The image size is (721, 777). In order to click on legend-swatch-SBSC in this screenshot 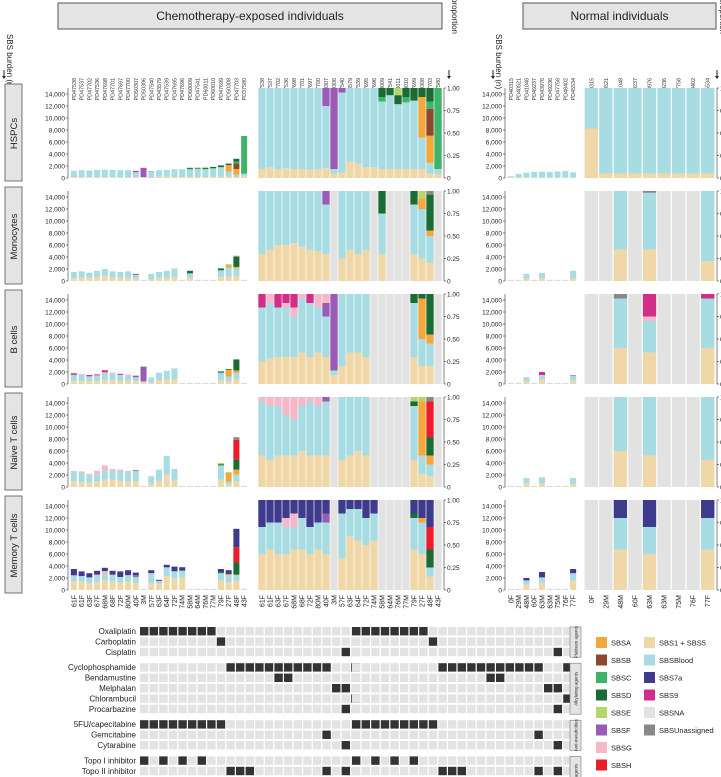, I will do `click(601, 677)`.